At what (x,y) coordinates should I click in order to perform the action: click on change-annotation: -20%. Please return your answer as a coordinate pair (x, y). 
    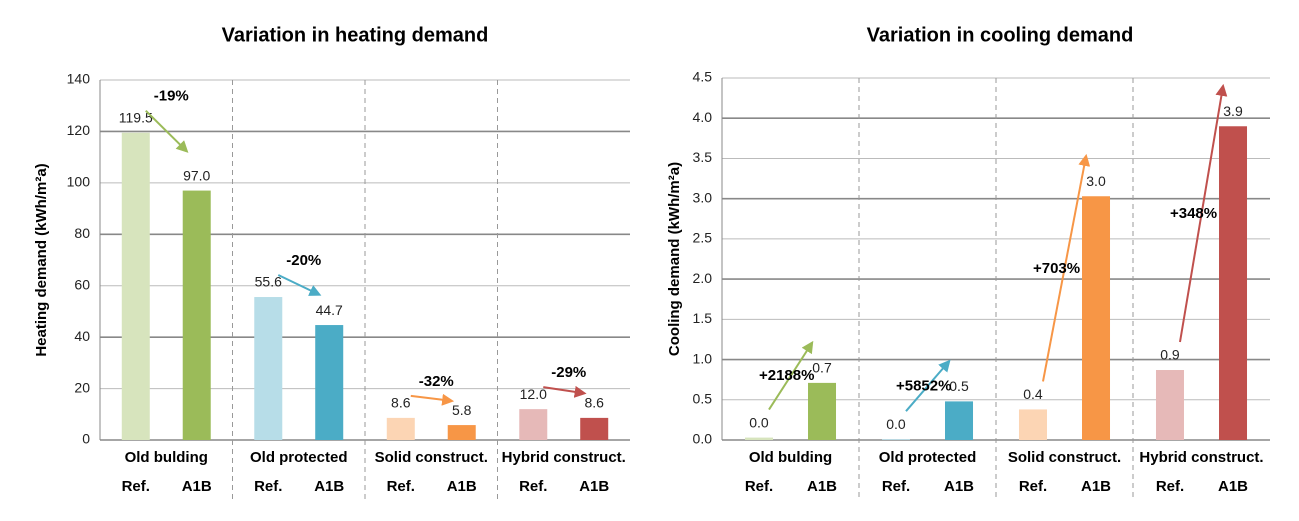
    Looking at the image, I should click on (303, 260).